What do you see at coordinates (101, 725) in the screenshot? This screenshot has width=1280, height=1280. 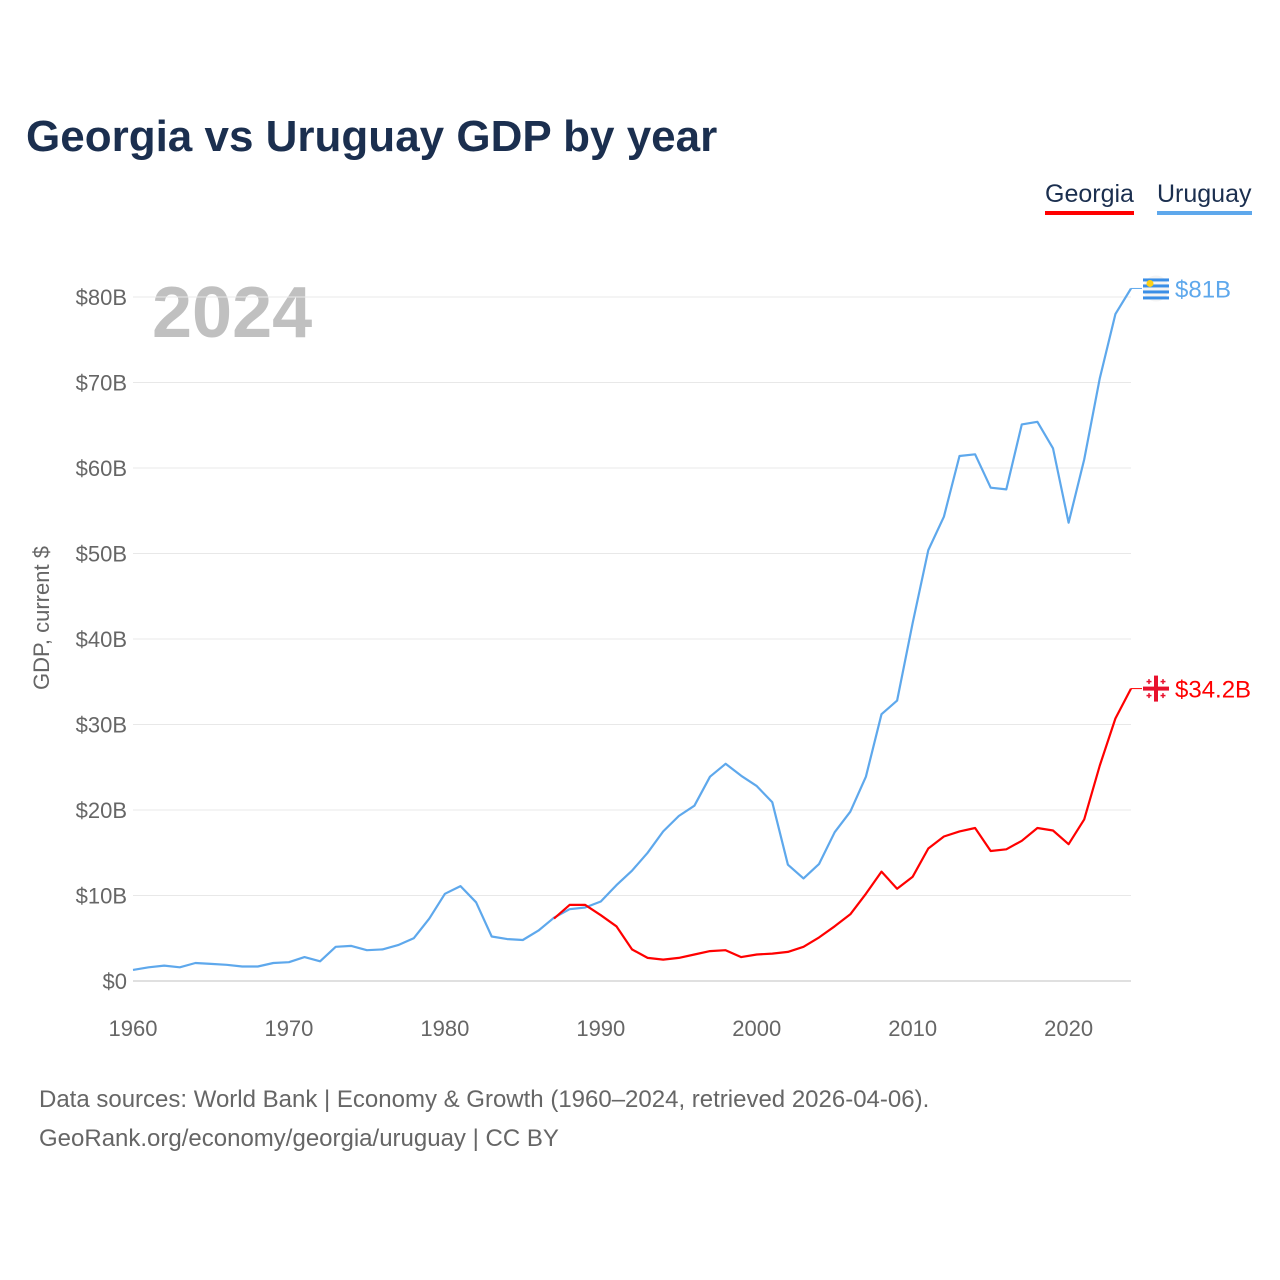 I see `y-tick-label: $30B` at bounding box center [101, 725].